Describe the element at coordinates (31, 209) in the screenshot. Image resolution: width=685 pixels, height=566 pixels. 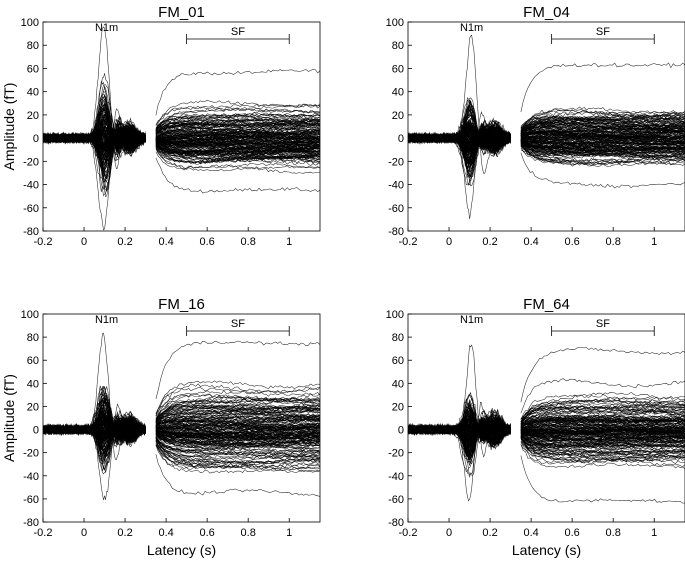
I see `y-tick-label: -60` at that location.